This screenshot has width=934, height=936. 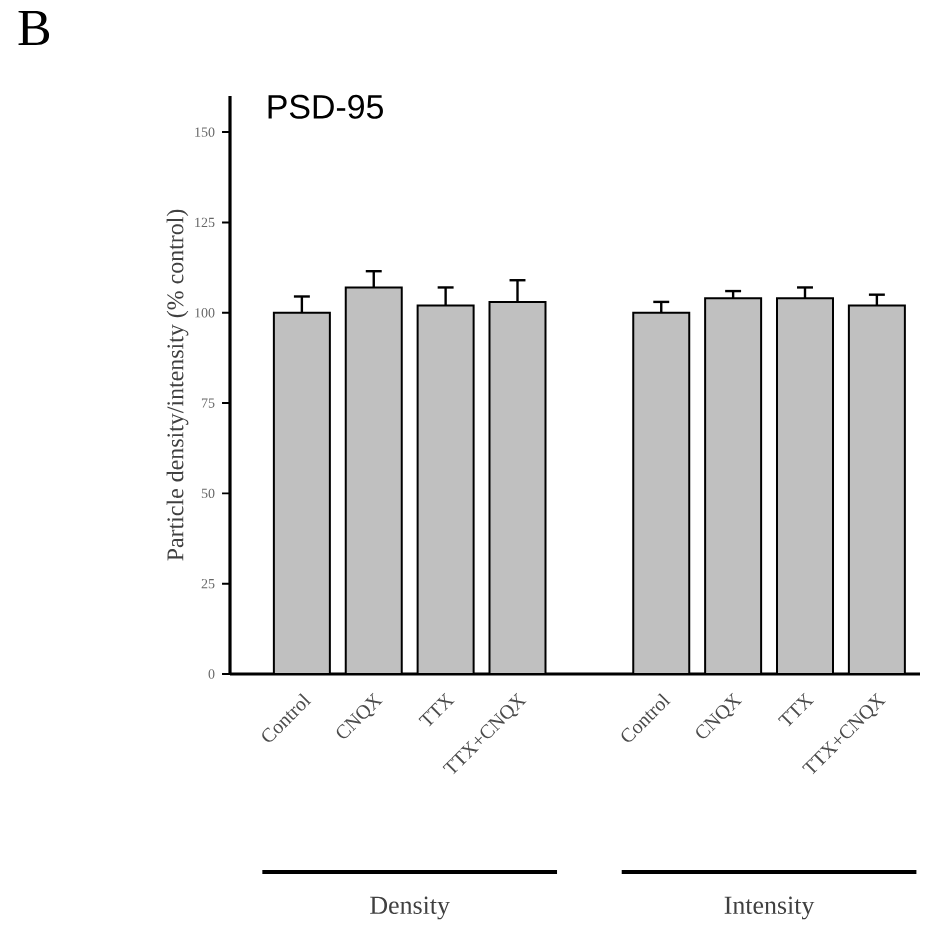 I want to click on text: Density, so click(x=410, y=908).